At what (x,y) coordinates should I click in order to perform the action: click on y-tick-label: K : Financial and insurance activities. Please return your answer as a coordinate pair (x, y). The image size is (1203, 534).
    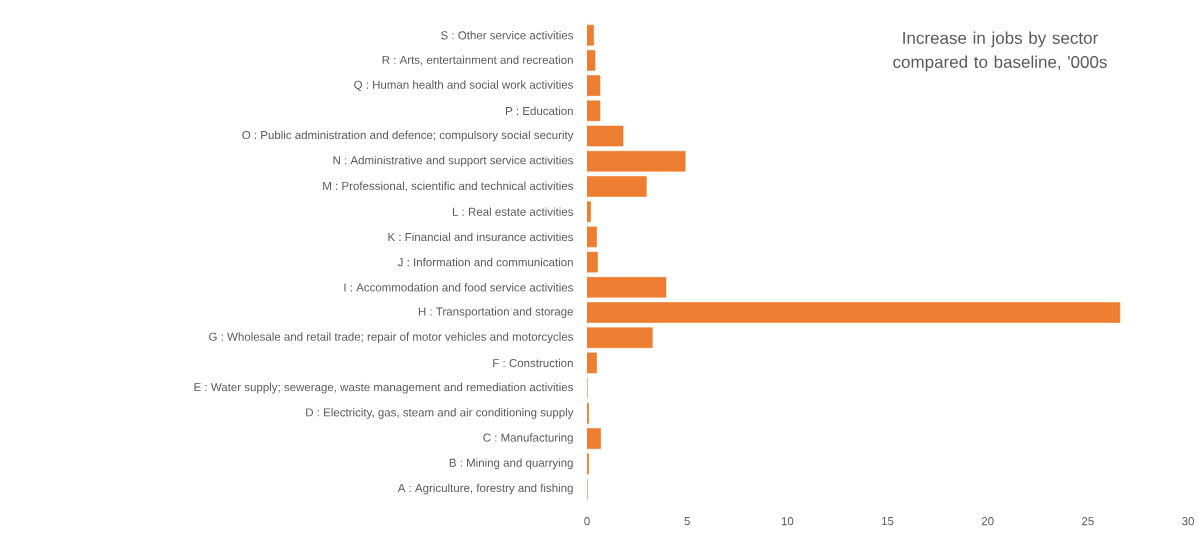
    Looking at the image, I should click on (481, 237).